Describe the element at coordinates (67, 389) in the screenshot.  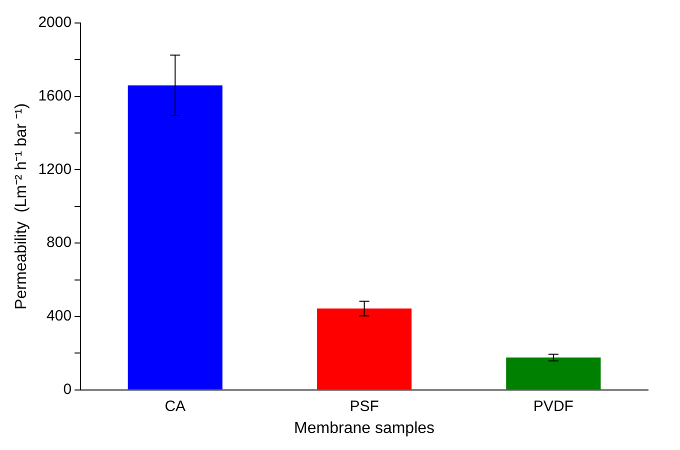
I see `y-tick-label: 0` at that location.